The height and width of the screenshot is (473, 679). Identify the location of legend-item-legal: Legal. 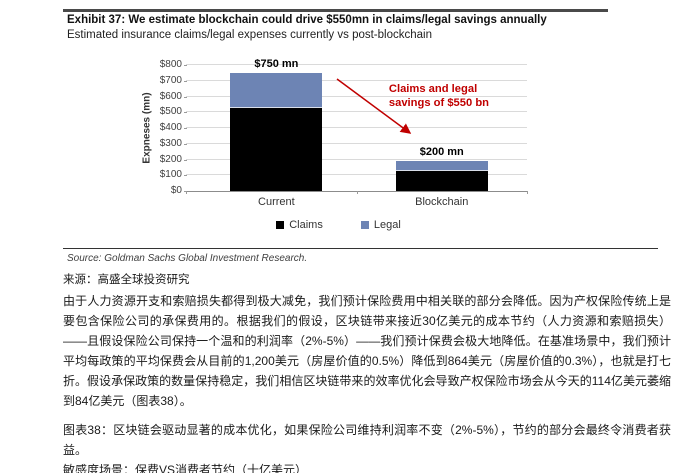
(380, 225).